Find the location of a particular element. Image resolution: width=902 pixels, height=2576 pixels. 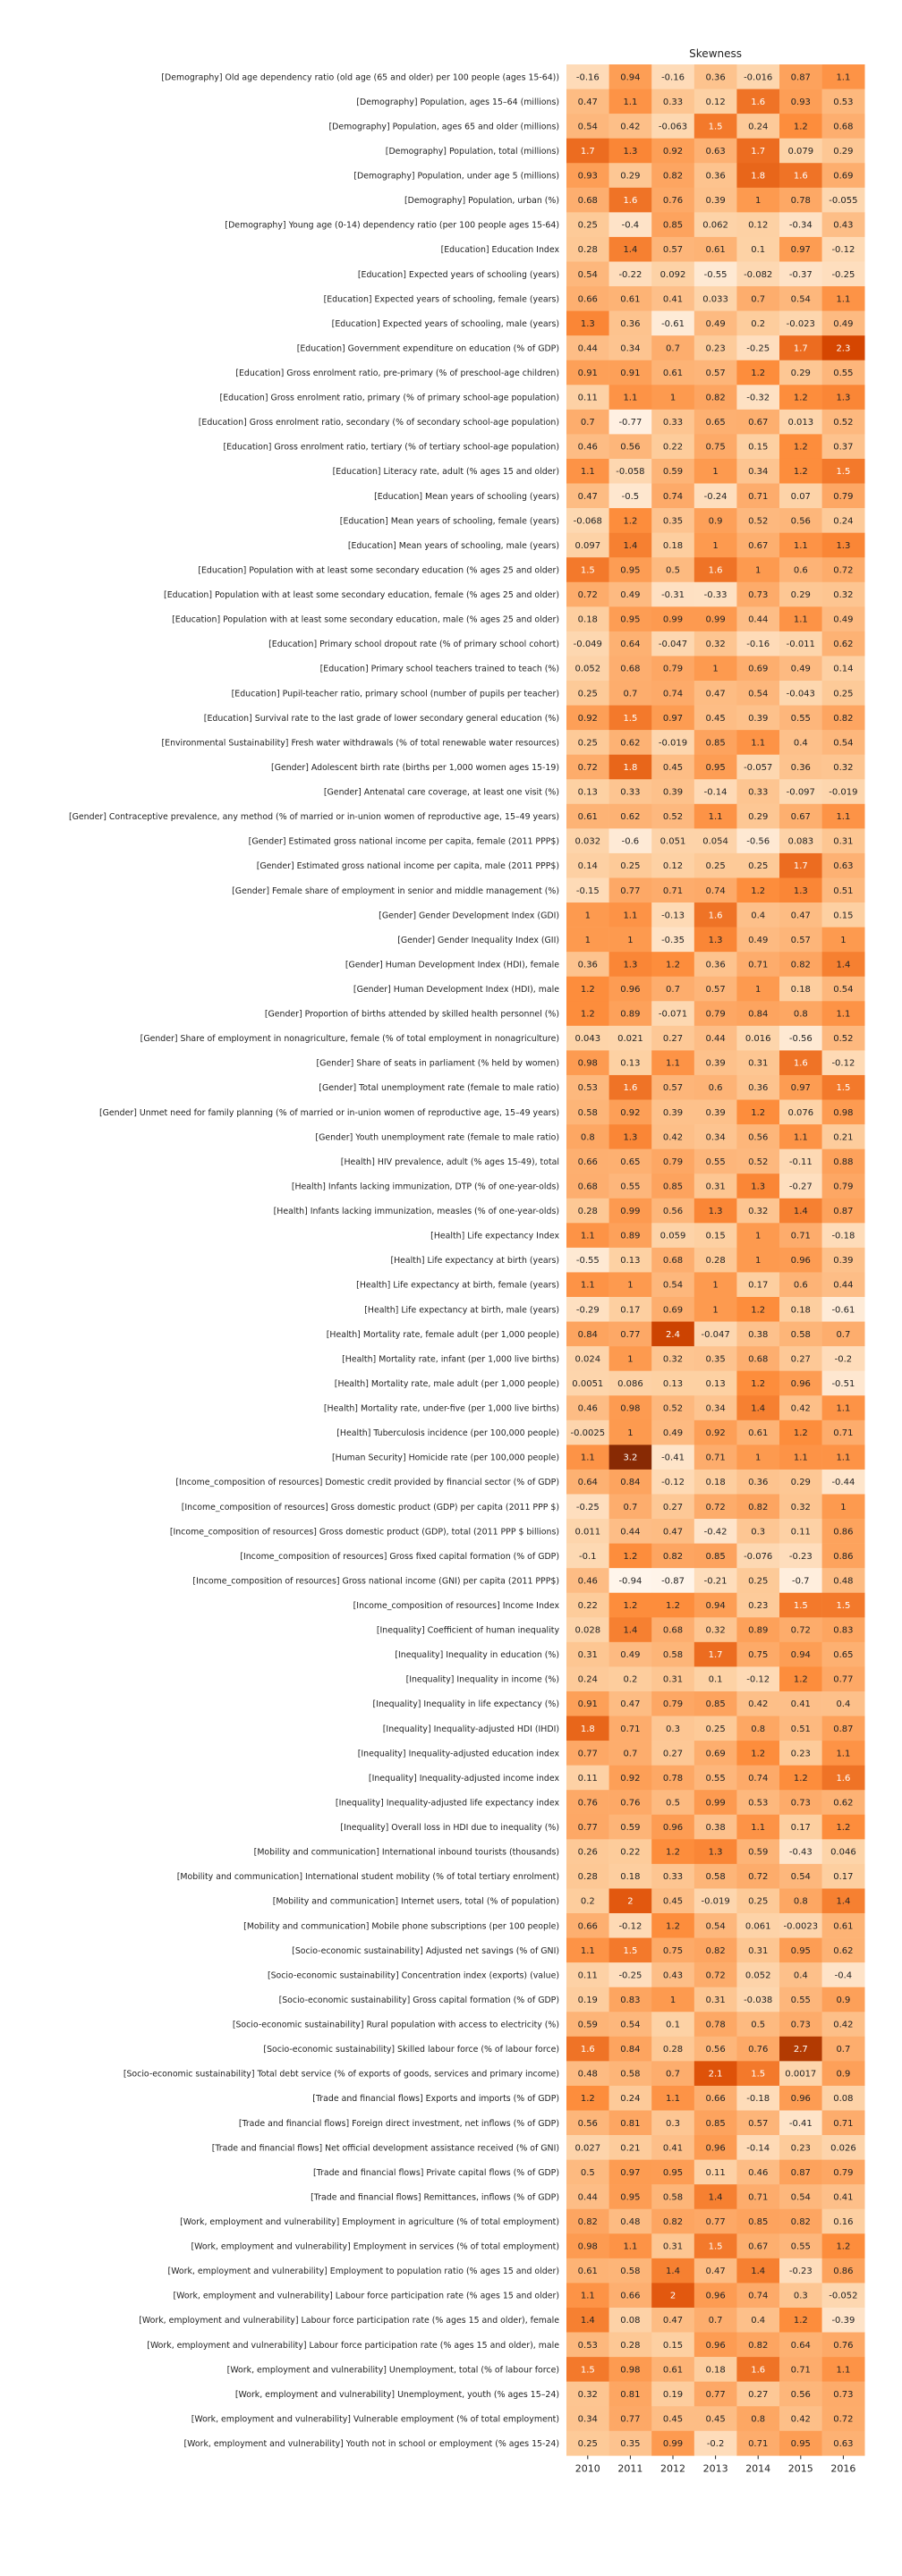

cell-value-label: 0.12 is located at coordinates (715, 102).